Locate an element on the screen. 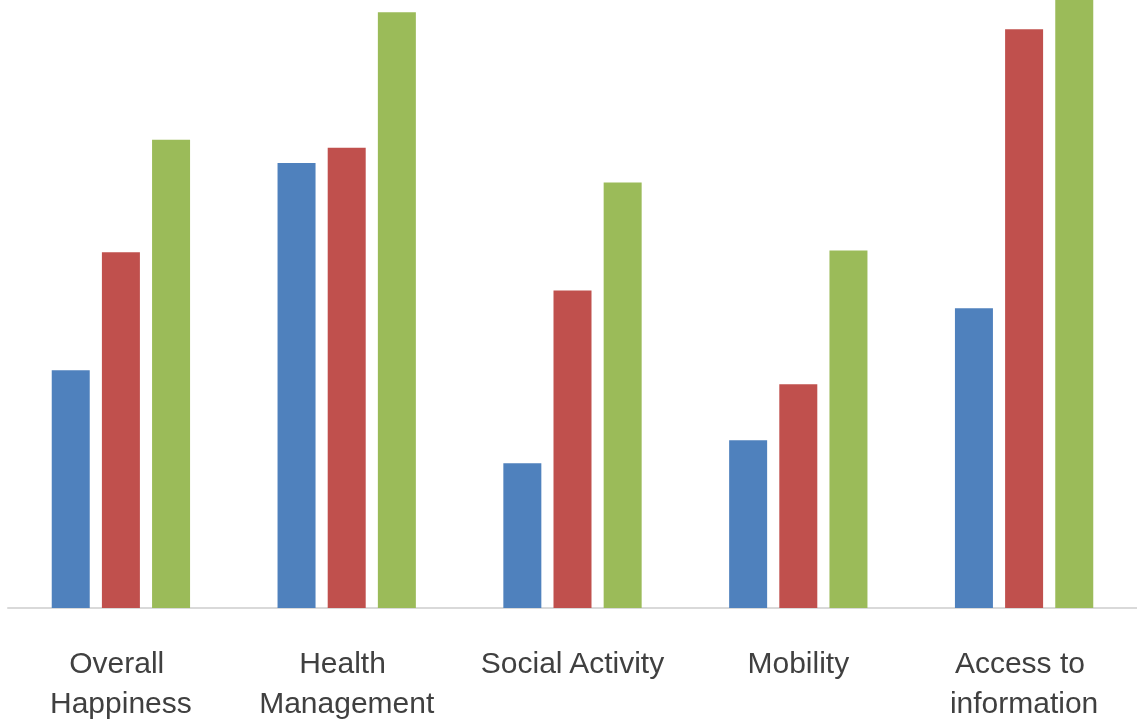 This screenshot has width=1137, height=722. x-tick-label: Mobility is located at coordinates (798, 662).